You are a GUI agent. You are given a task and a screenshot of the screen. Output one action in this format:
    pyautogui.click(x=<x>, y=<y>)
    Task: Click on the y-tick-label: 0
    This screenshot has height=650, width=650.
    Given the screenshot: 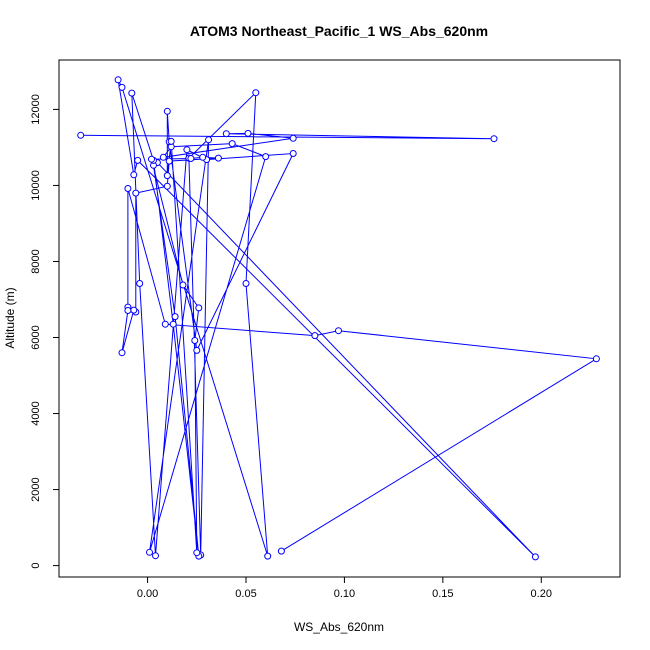 What is the action you would take?
    pyautogui.click(x=36, y=566)
    